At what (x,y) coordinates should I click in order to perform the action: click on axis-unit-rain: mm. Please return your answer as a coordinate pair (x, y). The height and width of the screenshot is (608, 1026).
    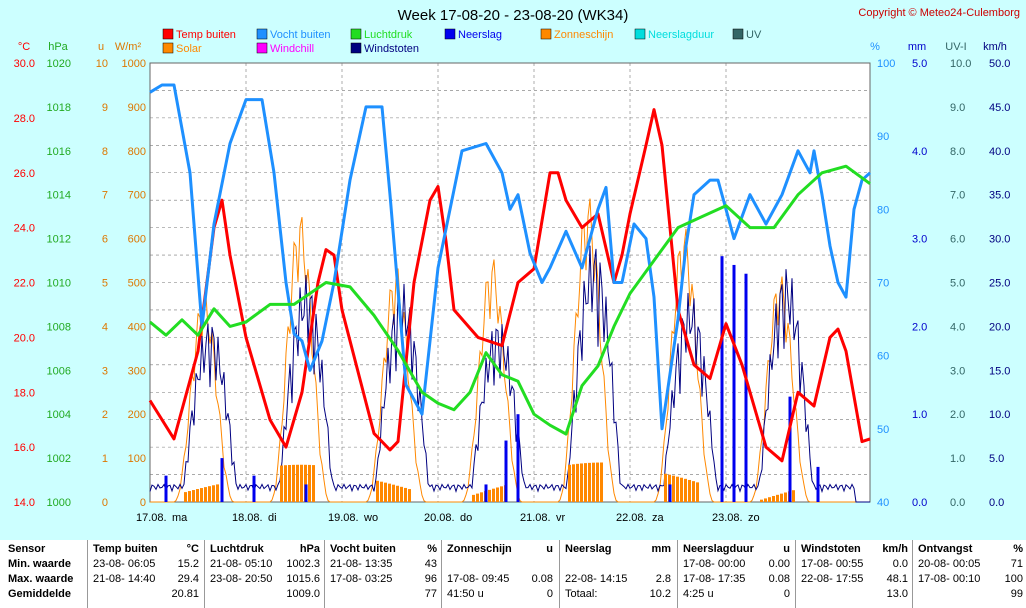
    Looking at the image, I should click on (917, 47).